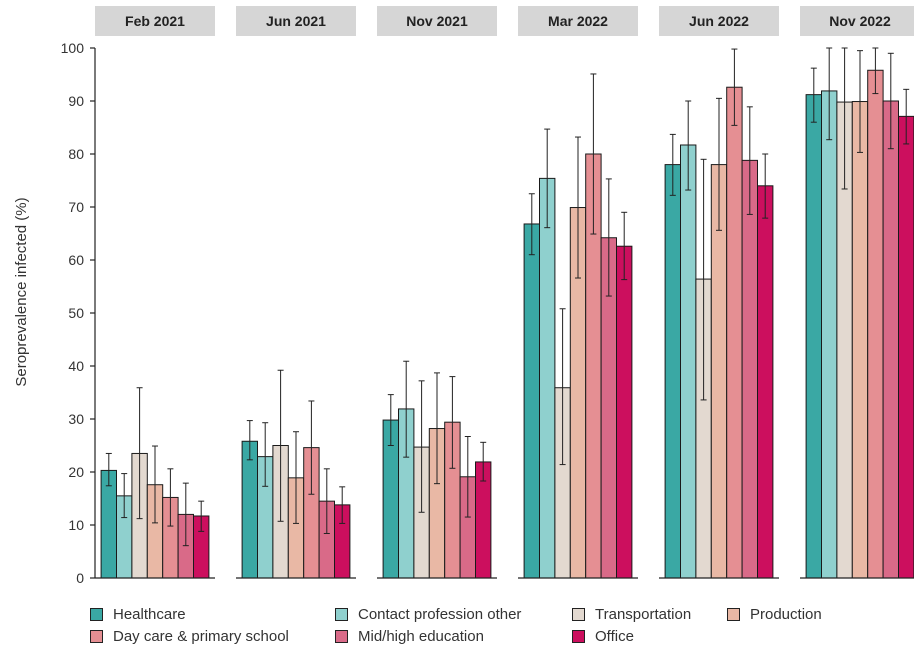  What do you see at coordinates (76, 154) in the screenshot?
I see `y-tick-label: 80` at bounding box center [76, 154].